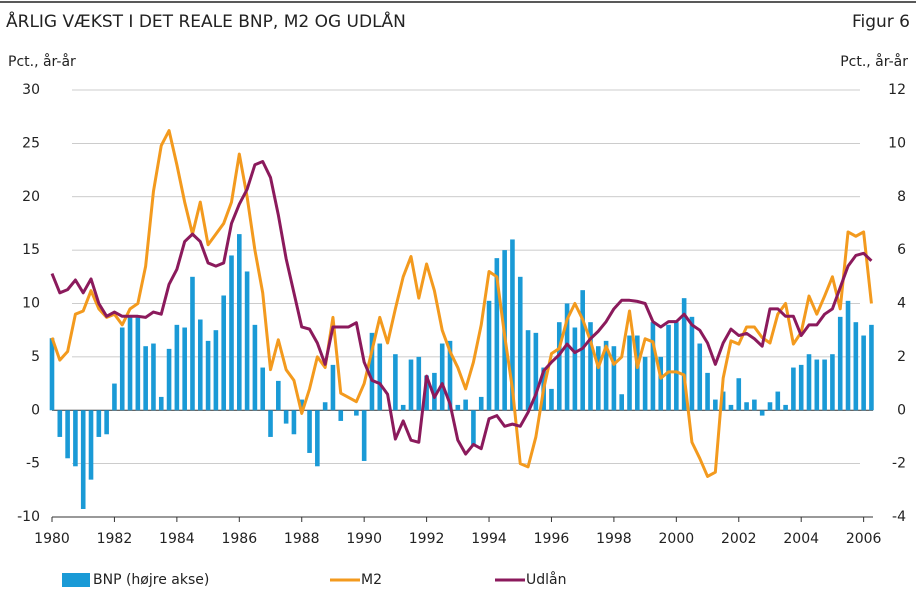 This screenshot has height=605, width=916. I want to click on y2-tick-label: 8, so click(901, 197).